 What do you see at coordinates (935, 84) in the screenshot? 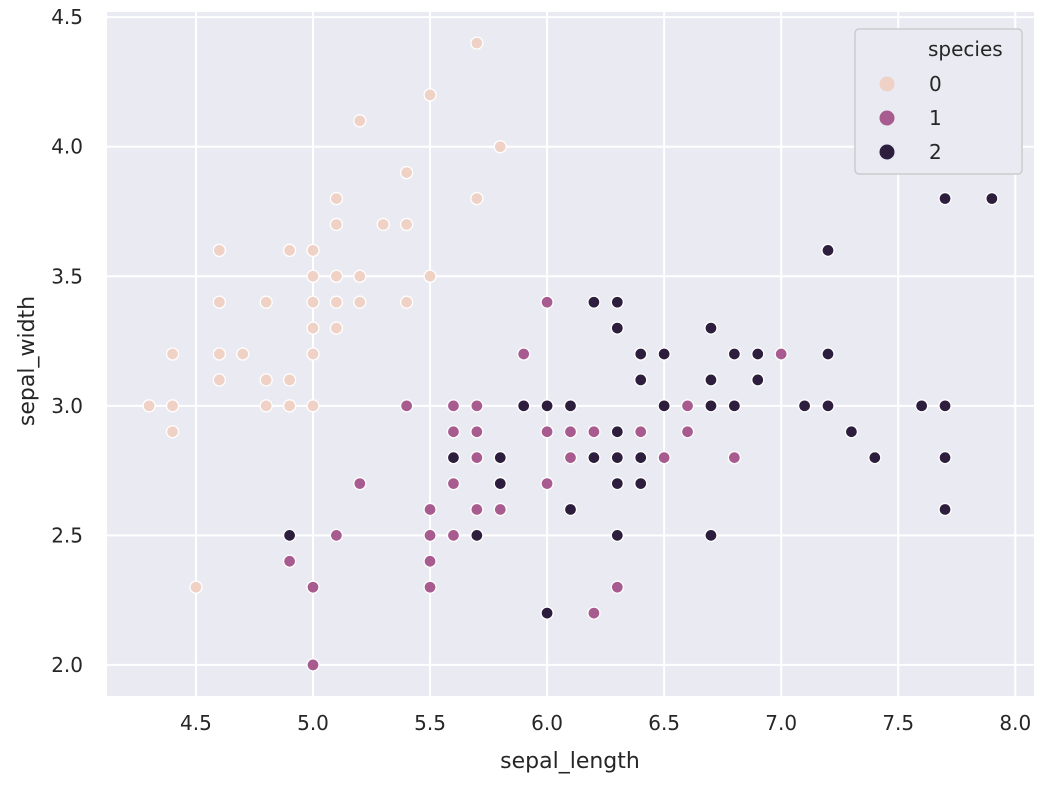
I see `legend-label-0: 0` at bounding box center [935, 84].